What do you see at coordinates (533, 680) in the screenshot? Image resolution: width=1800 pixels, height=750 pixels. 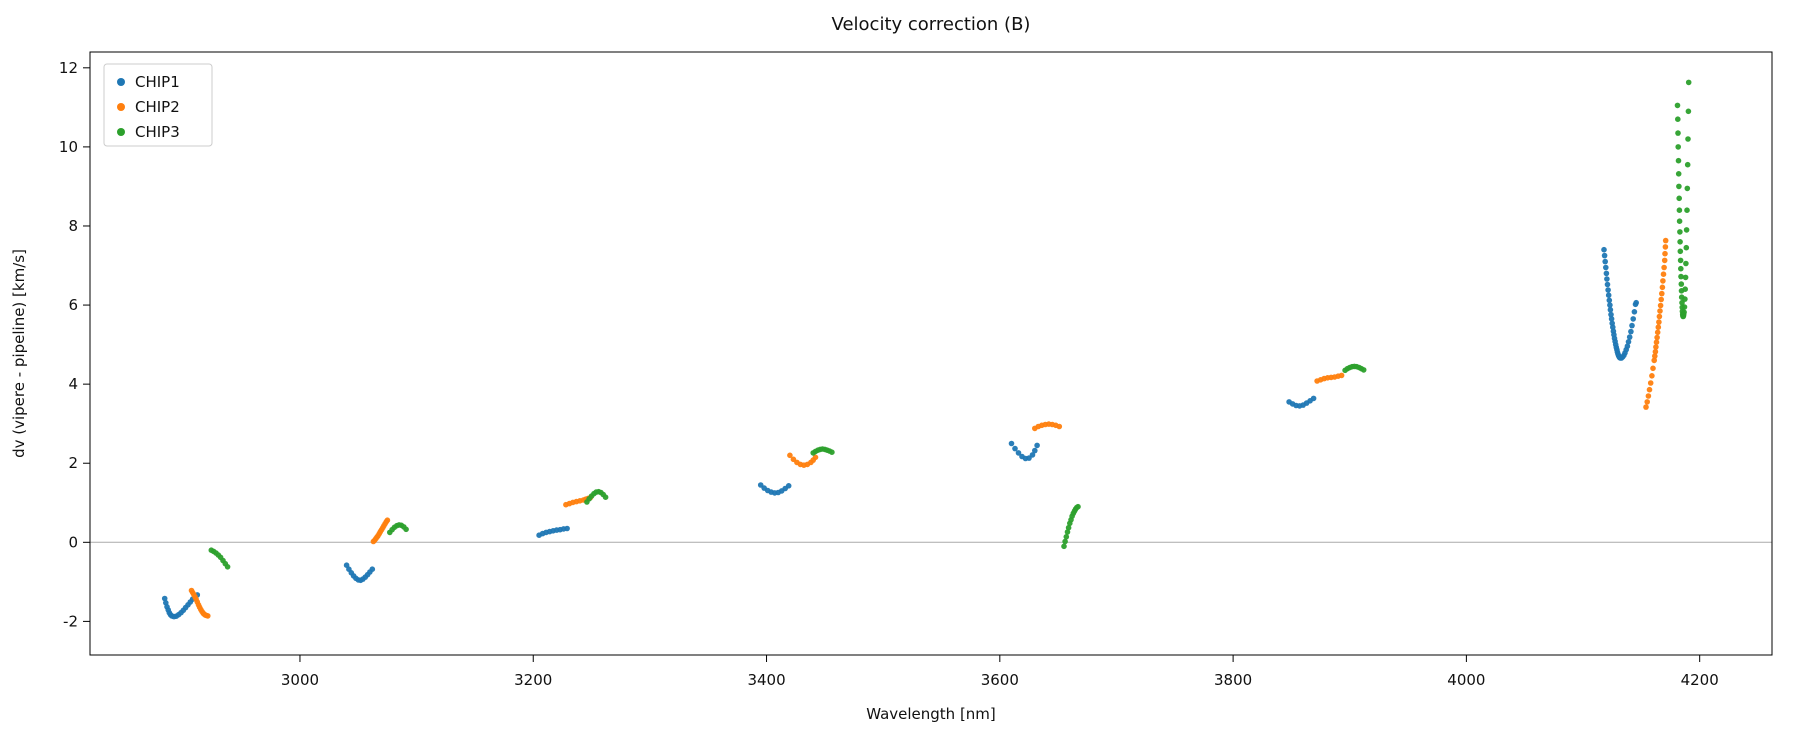 I see `x-tick-label: 3200` at bounding box center [533, 680].